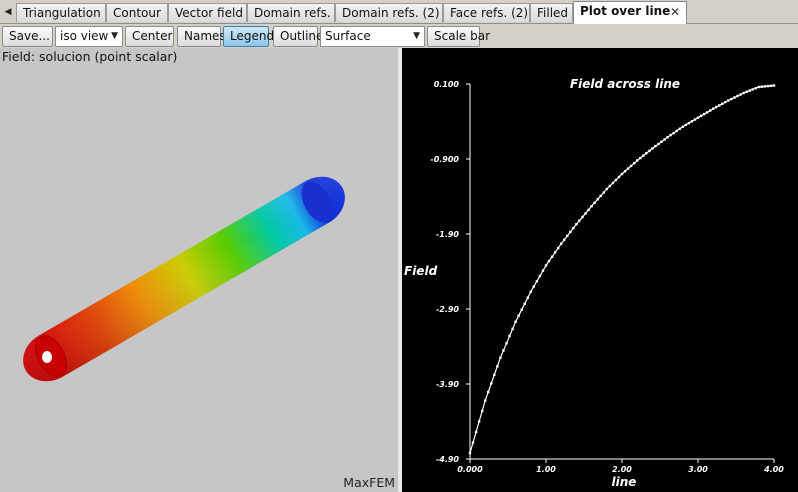  Describe the element at coordinates (447, 234) in the screenshot. I see `y-tick-label: -1.90` at that location.